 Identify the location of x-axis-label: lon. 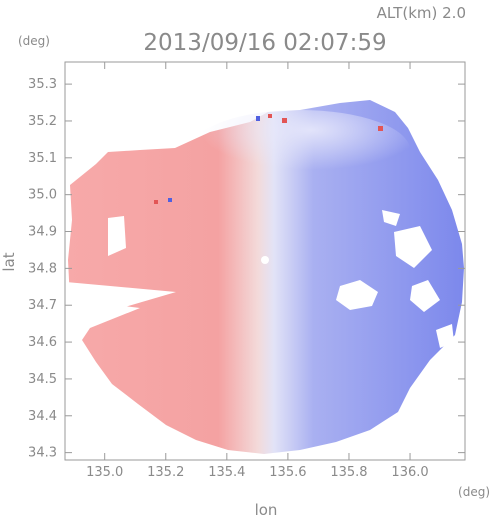
(266, 510).